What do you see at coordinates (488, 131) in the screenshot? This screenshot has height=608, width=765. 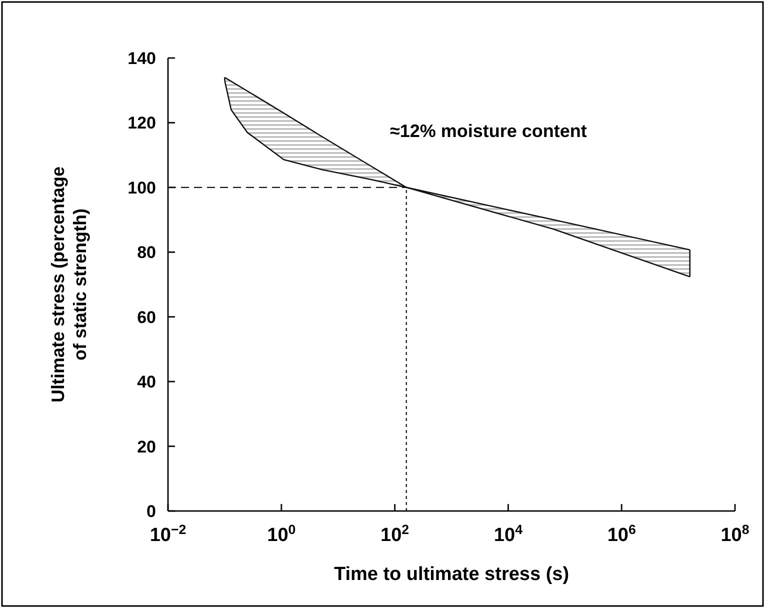 I see `annotation: ≈12% moisture content` at bounding box center [488, 131].